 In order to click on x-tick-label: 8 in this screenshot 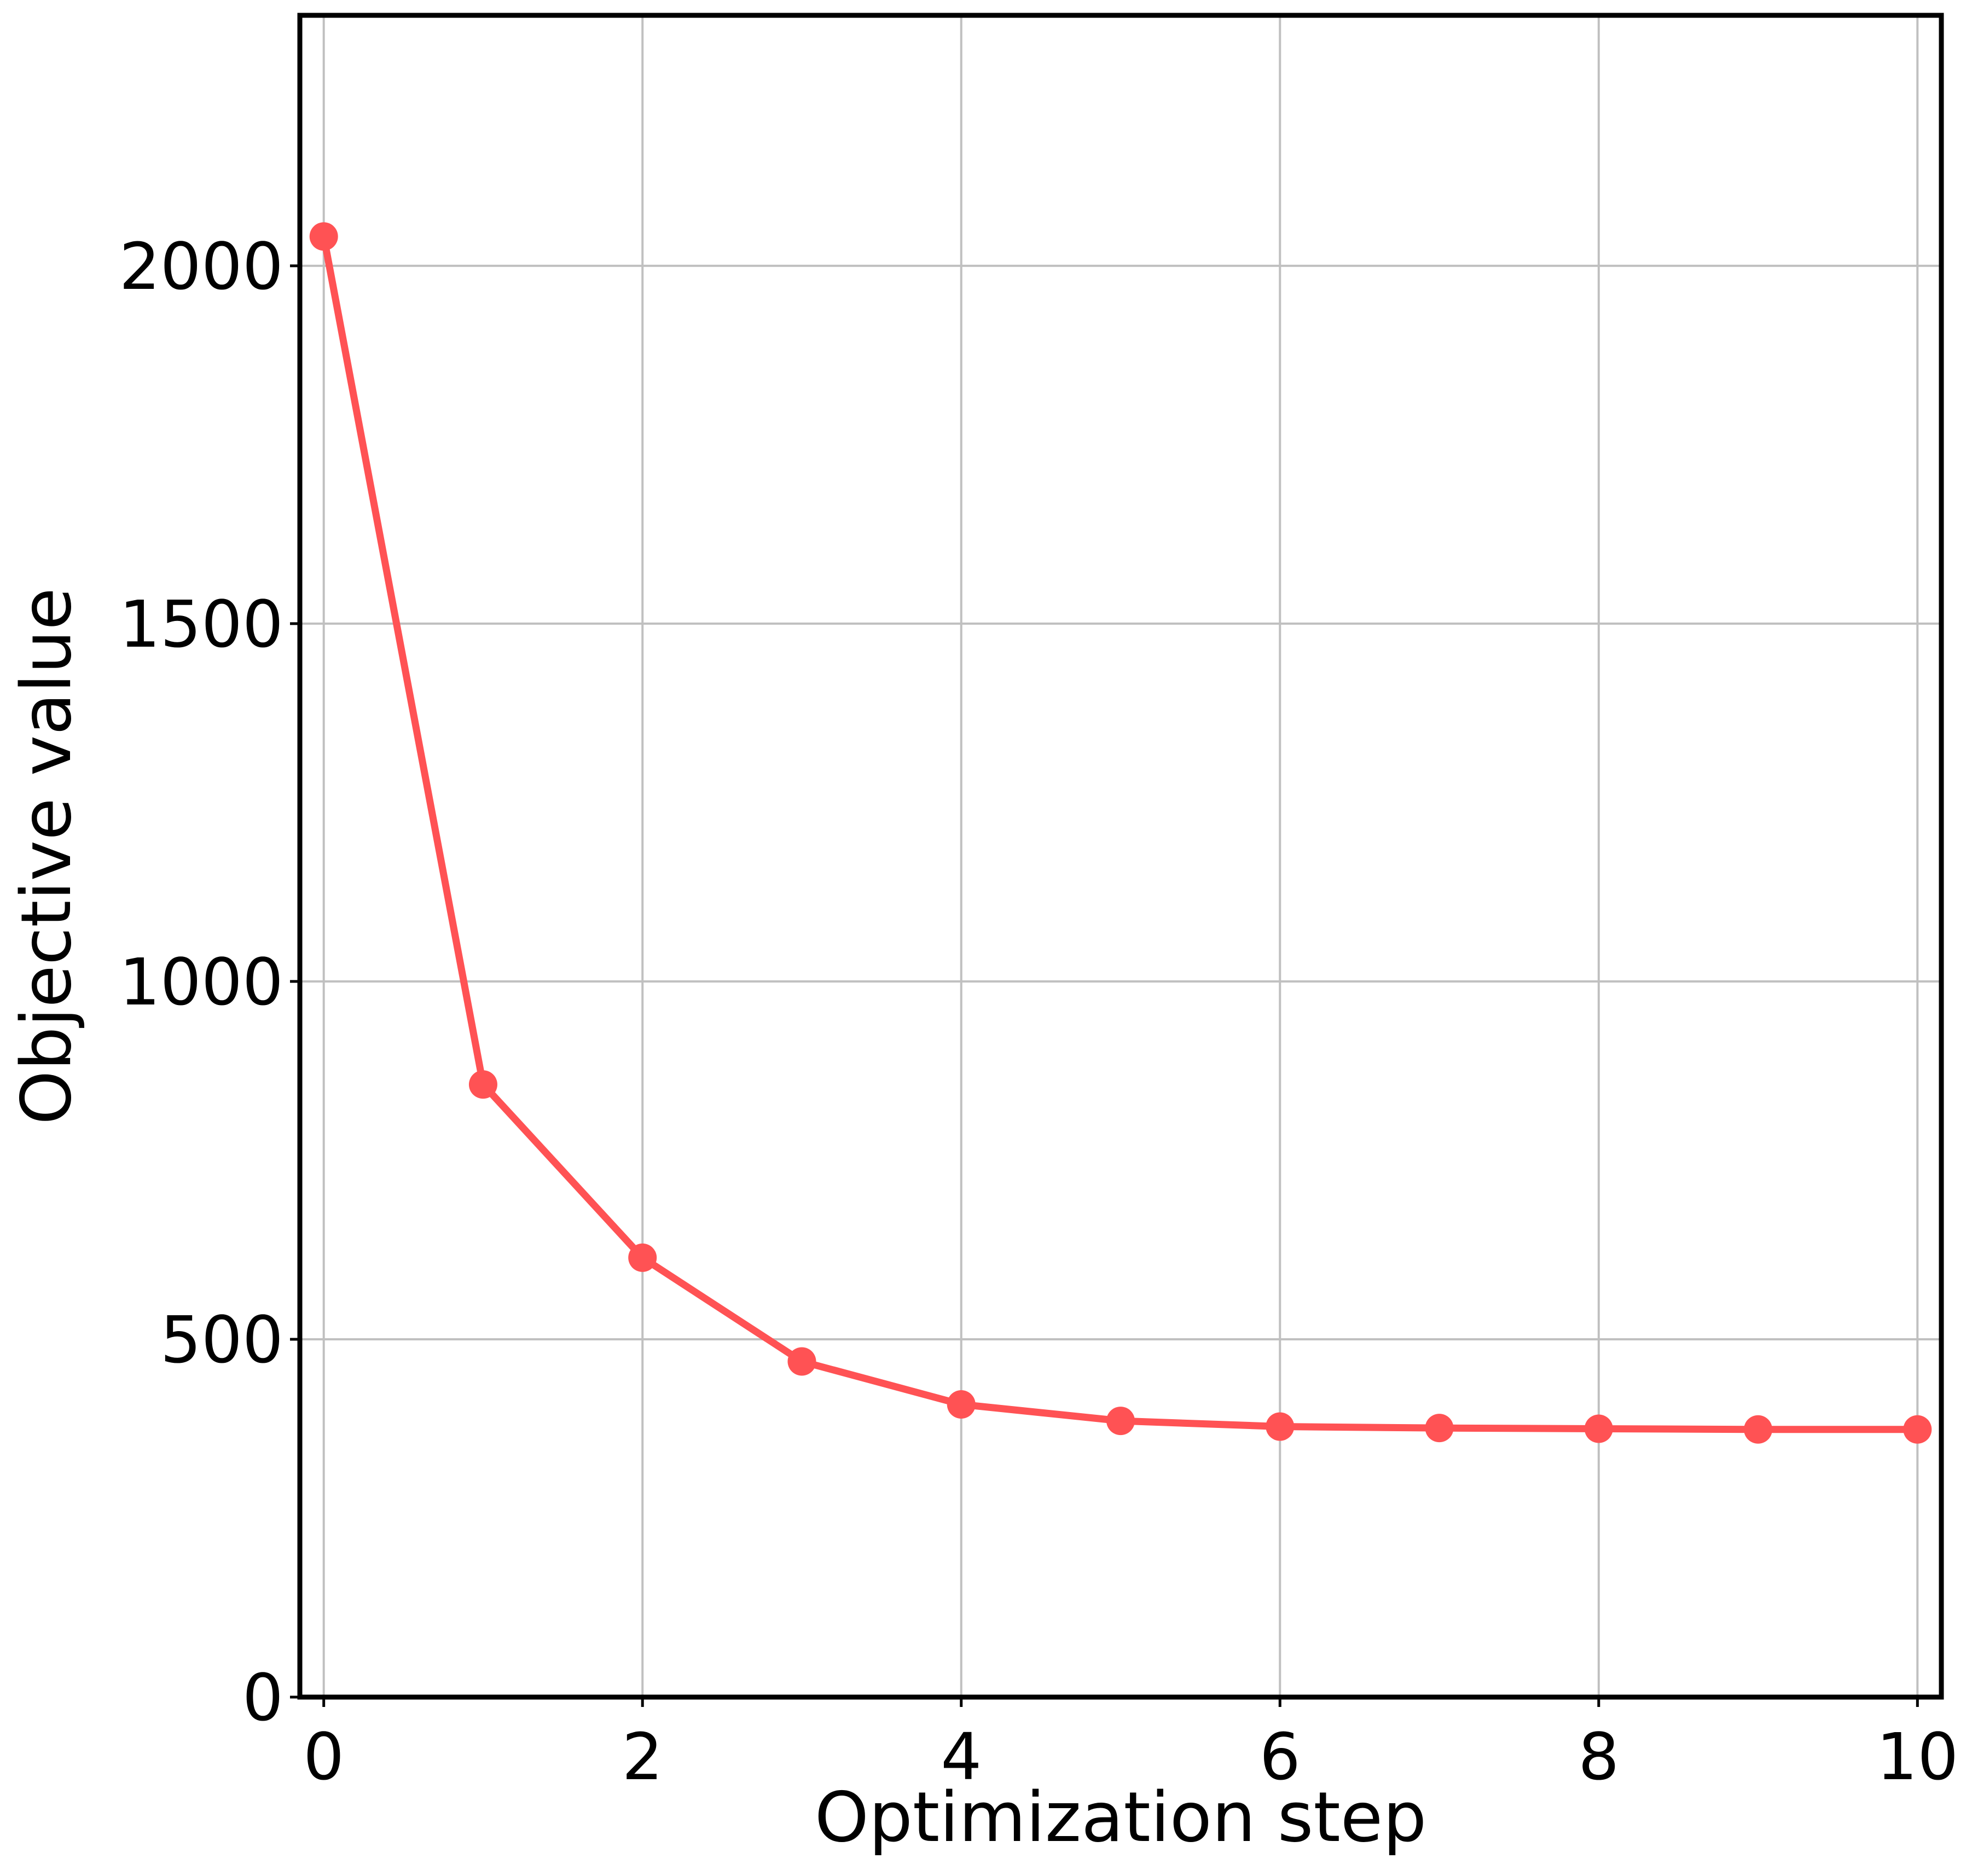, I will do `click(1598, 1756)`.